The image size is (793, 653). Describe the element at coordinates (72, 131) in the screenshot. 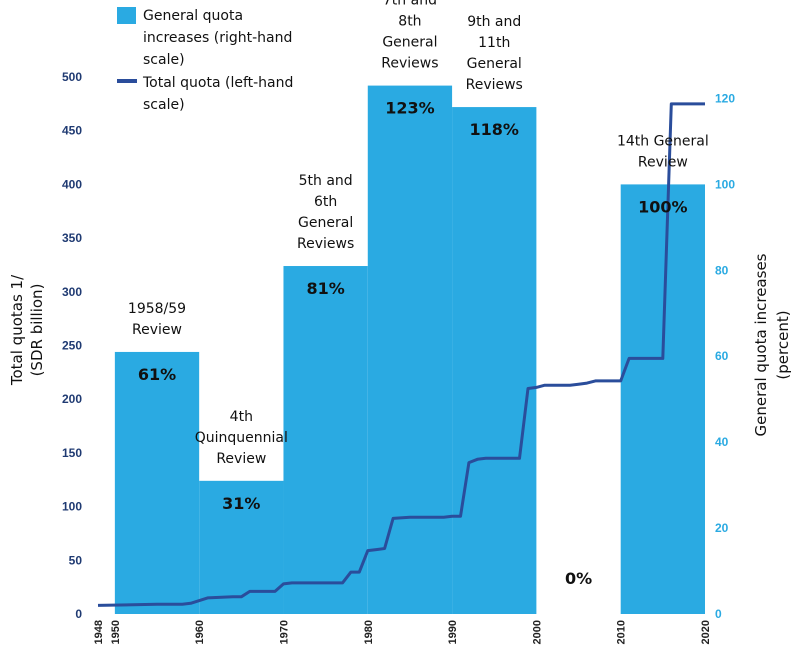

I see `y-left-tick: 450` at that location.